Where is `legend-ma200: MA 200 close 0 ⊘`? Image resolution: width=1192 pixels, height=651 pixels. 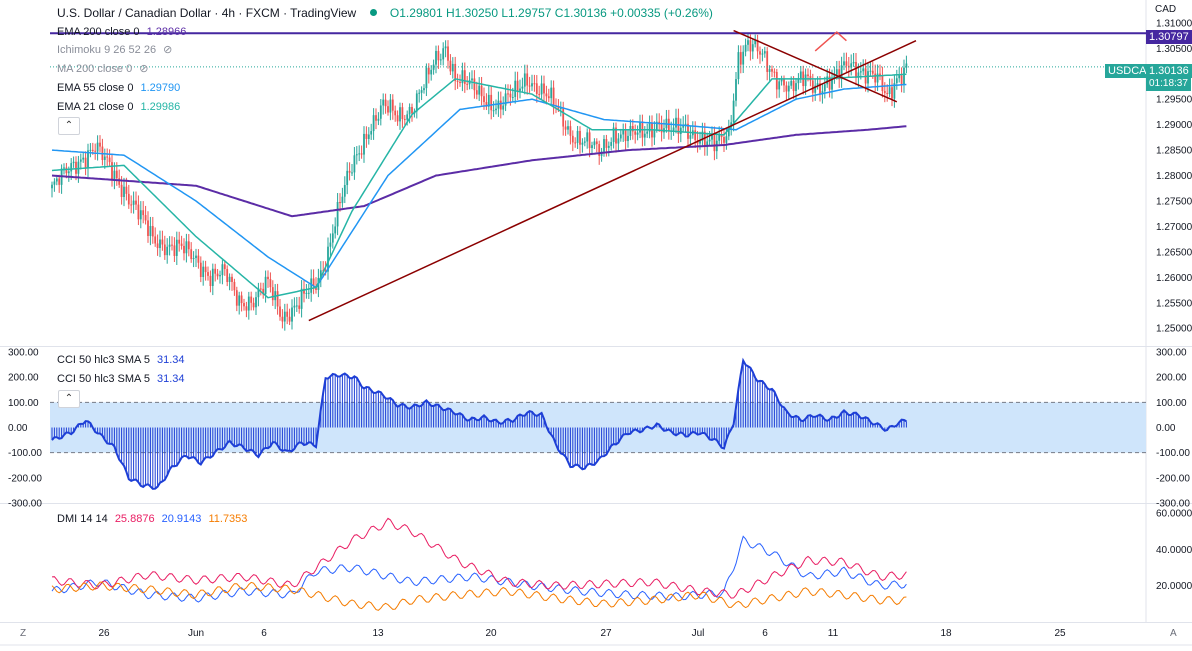
legend-ma200: MA 200 close 0 ⊘ is located at coordinates (105, 69).